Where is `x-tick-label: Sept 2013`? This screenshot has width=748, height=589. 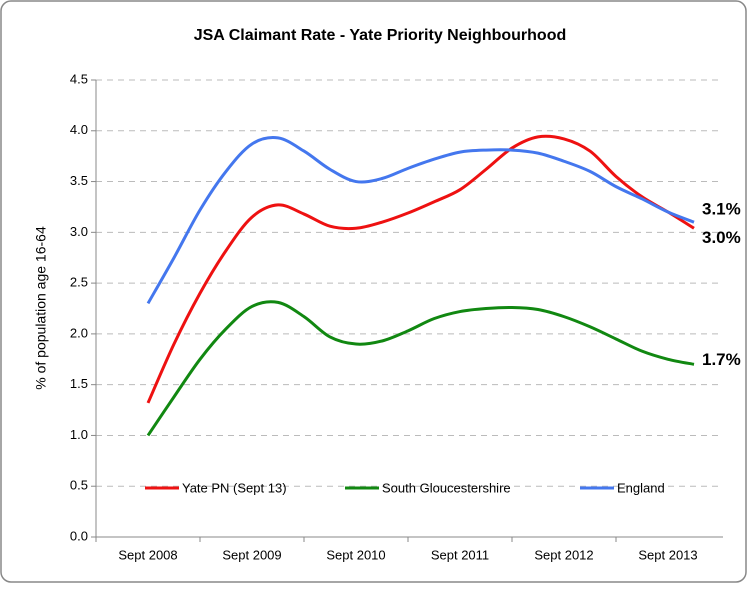
x-tick-label: Sept 2013 is located at coordinates (667, 554).